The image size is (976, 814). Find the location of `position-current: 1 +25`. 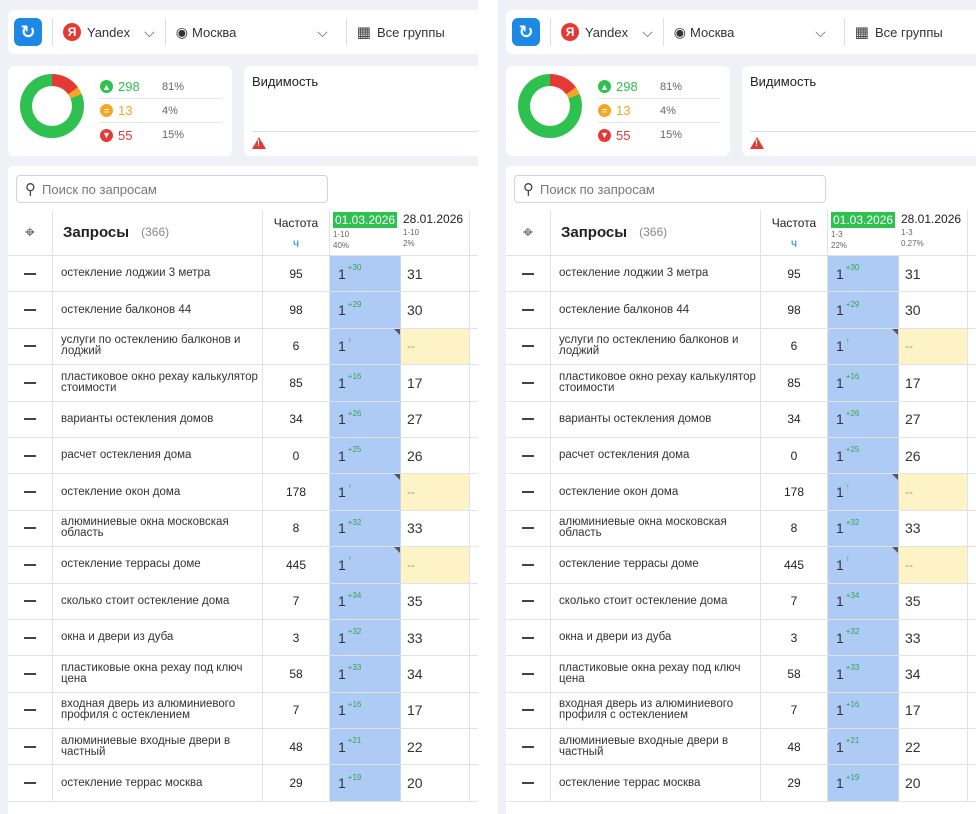

position-current: 1 +25 is located at coordinates (863, 455).